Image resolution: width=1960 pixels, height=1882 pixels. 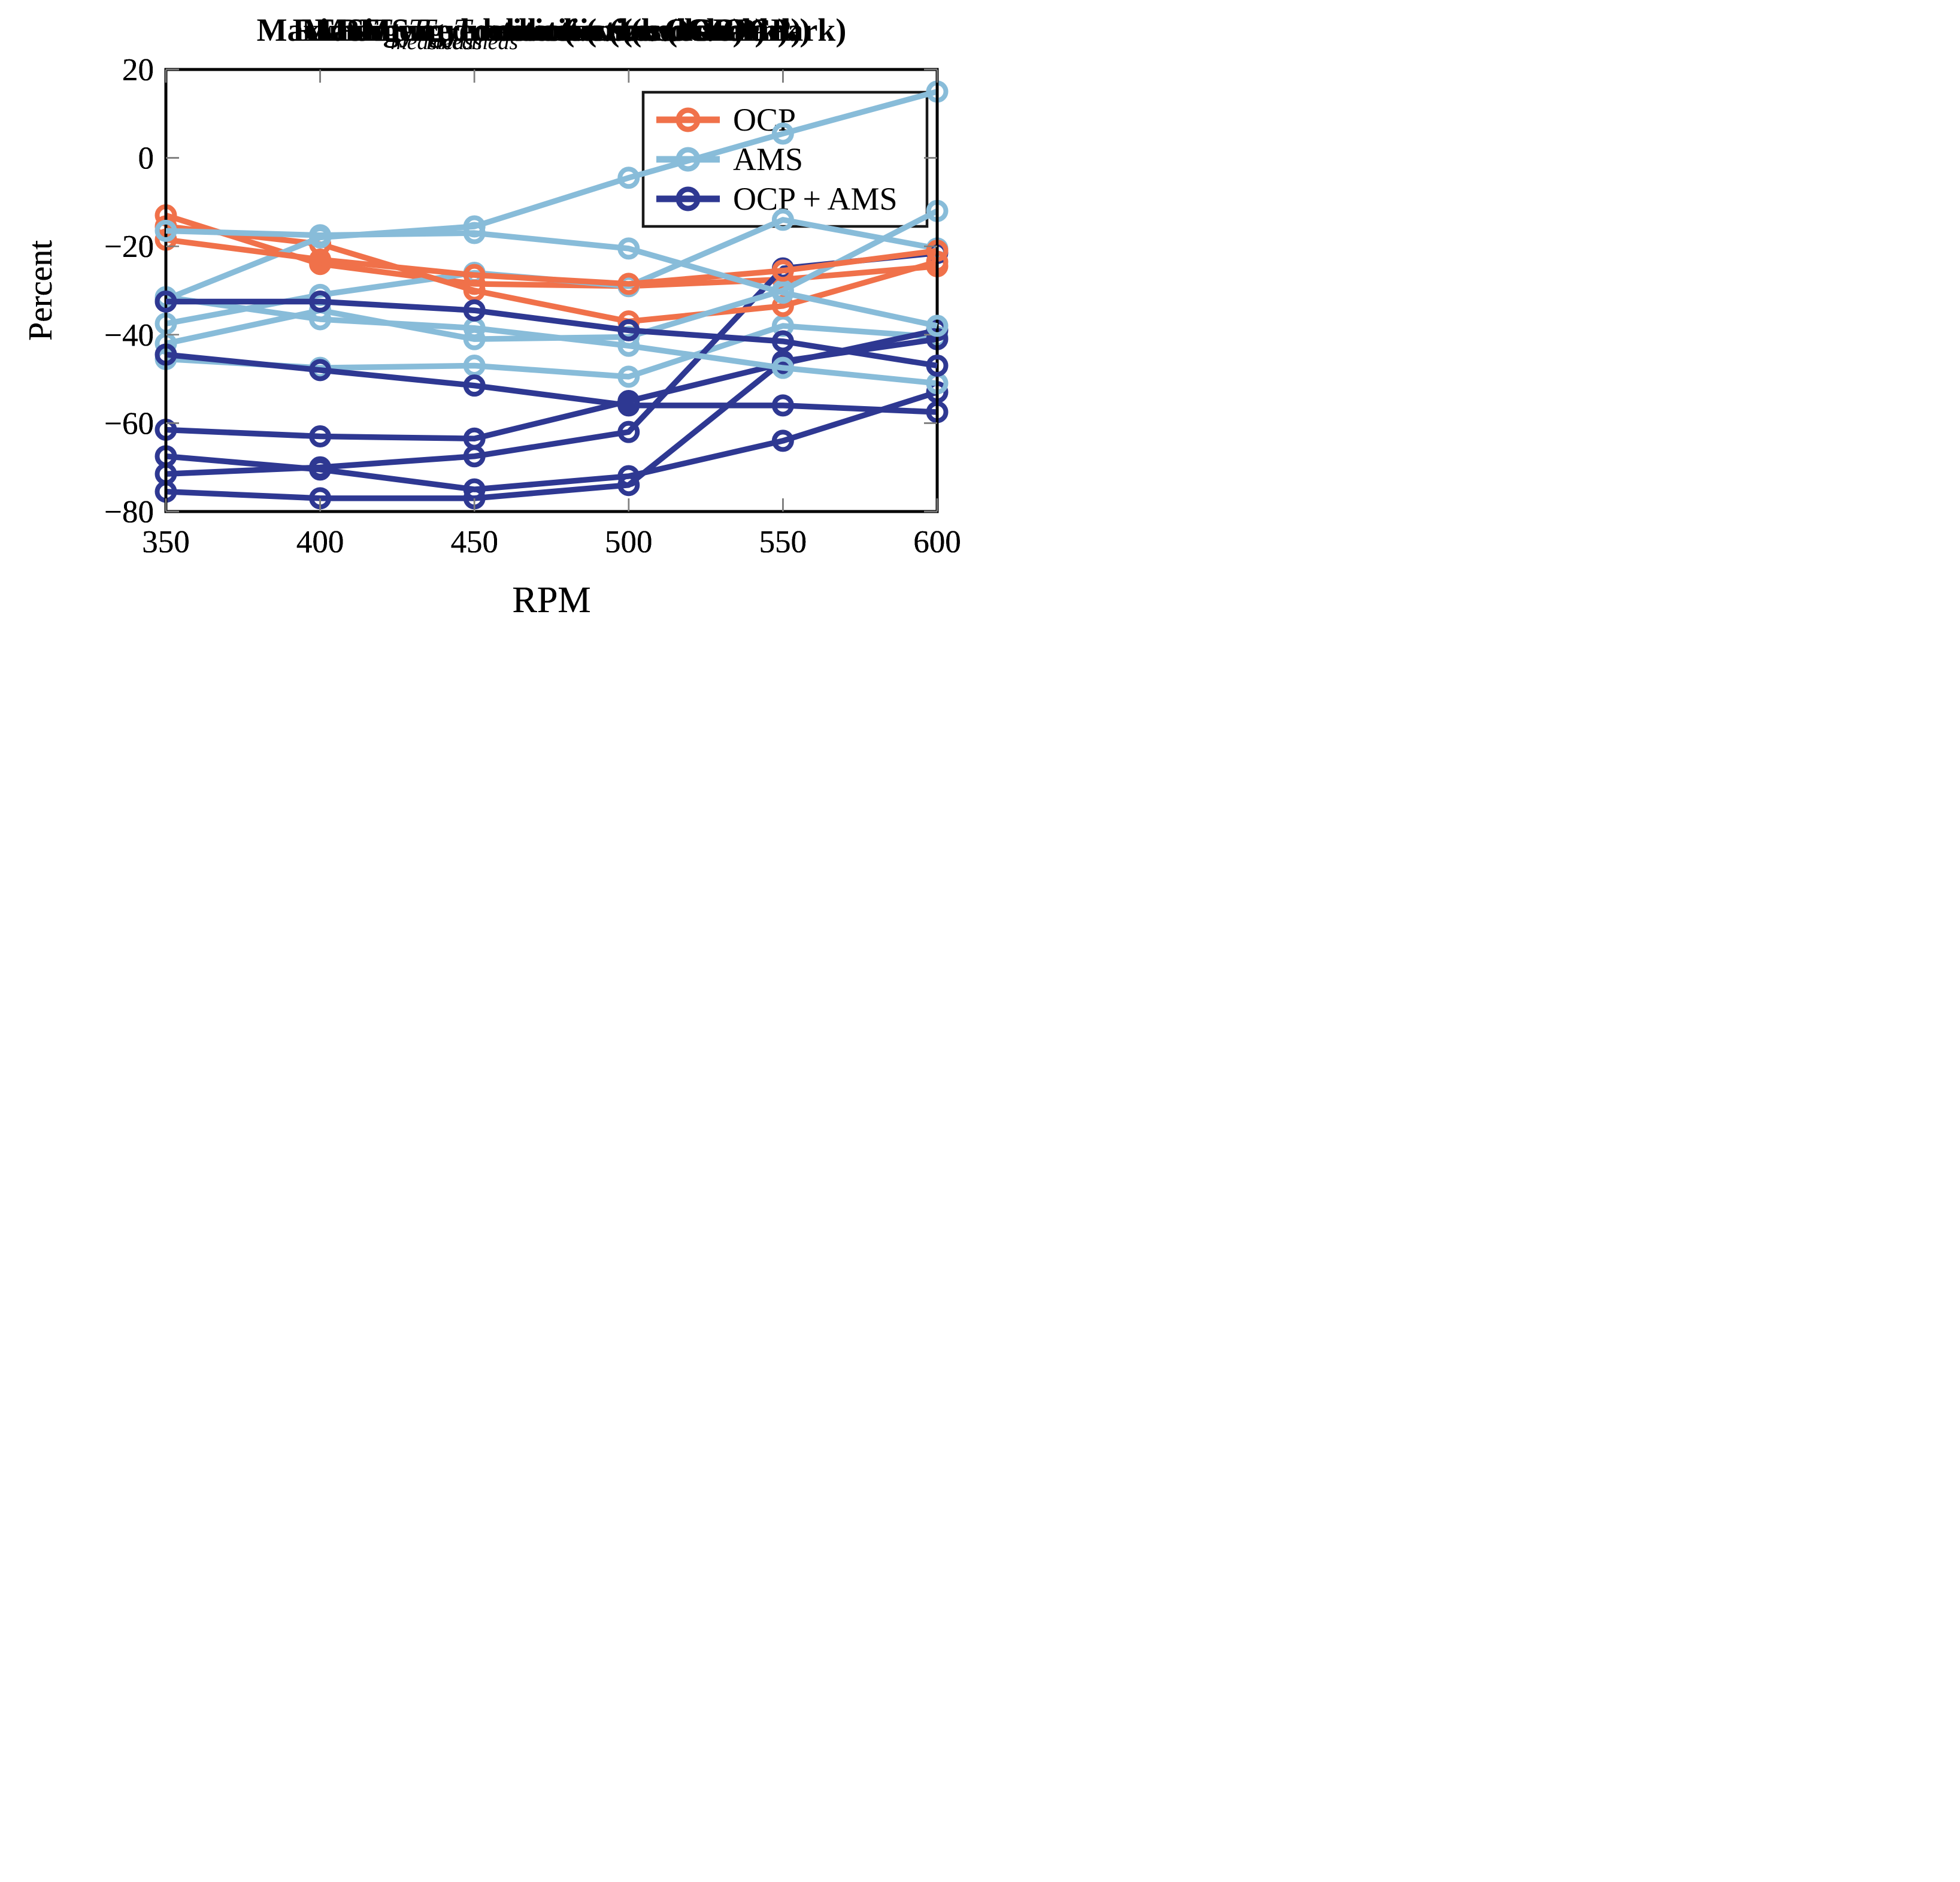 What do you see at coordinates (552, 600) in the screenshot?
I see `x-axis-label: RPM` at bounding box center [552, 600].